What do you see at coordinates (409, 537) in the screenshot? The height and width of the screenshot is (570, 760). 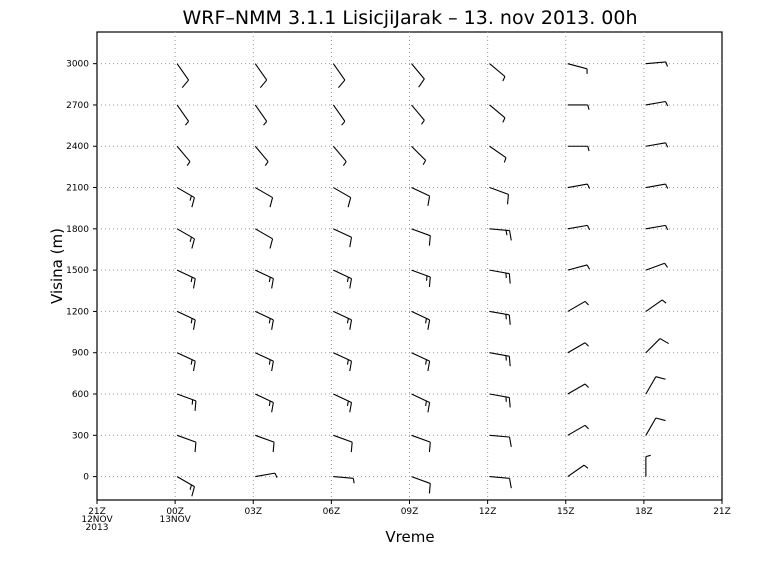 I see `x-axis-label: Vreme` at bounding box center [409, 537].